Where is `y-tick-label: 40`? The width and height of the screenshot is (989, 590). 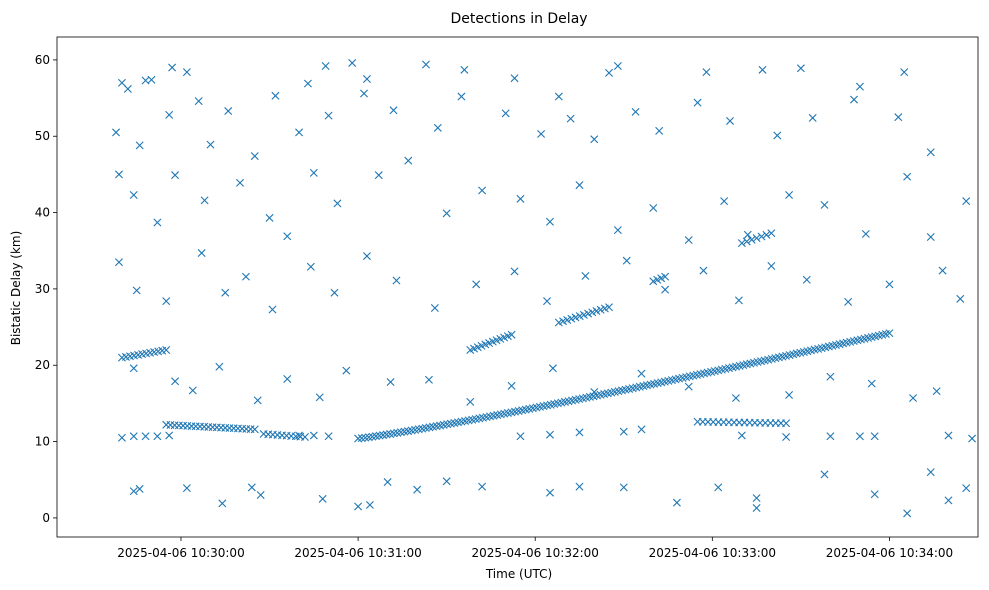
y-tick-label: 40 is located at coordinates (42, 213).